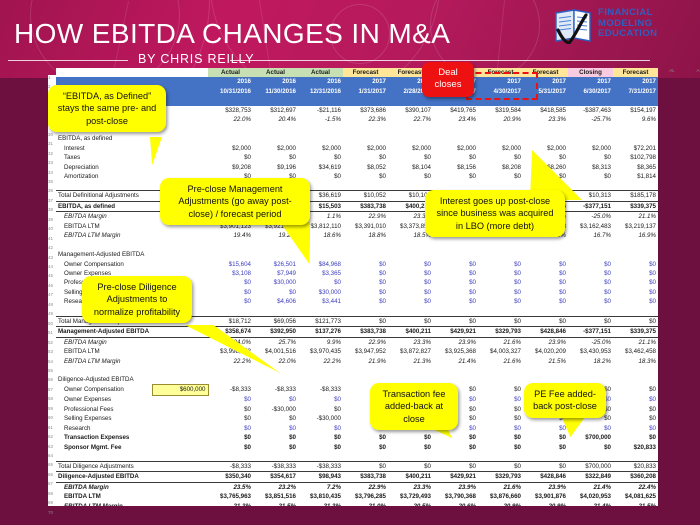  Describe the element at coordinates (230, 456) in the screenshot. I see `cell-r36-c0` at that location.